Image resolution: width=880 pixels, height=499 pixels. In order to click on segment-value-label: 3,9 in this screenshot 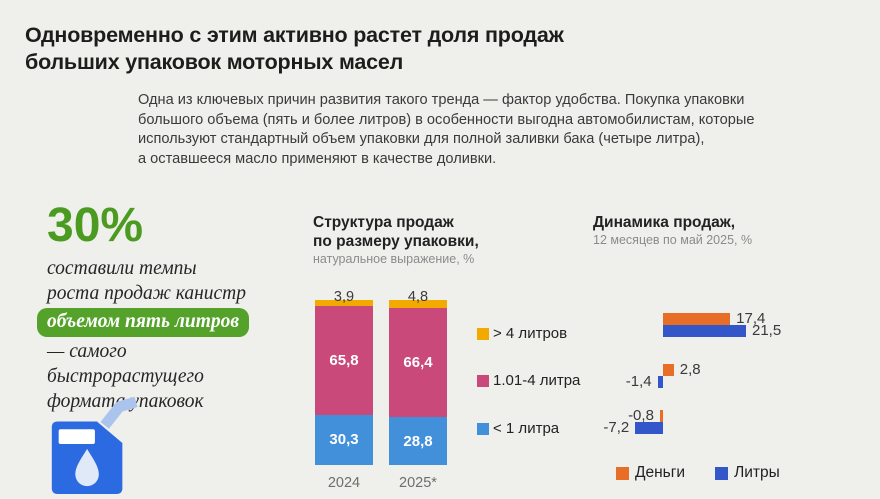, I will do `click(344, 297)`.